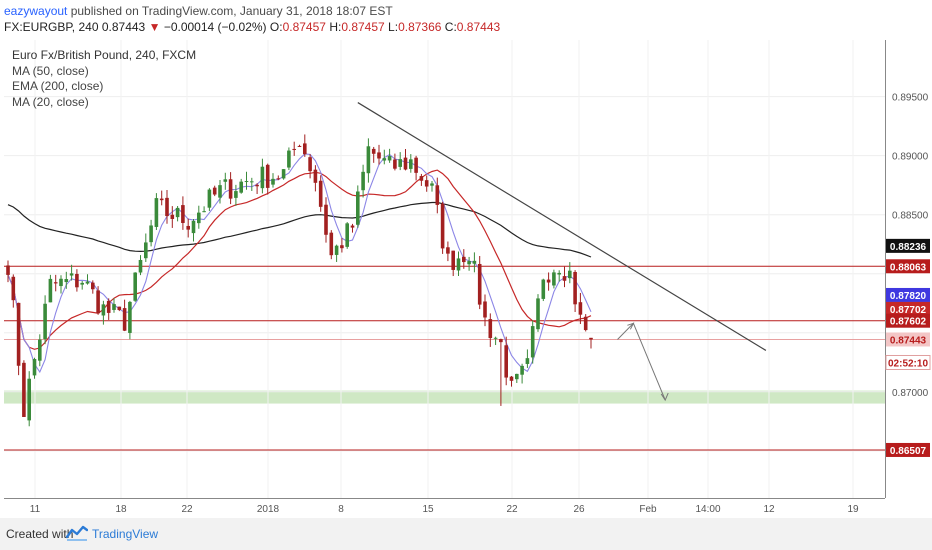 The width and height of the screenshot is (932, 550). I want to click on high-value: 0.87457, so click(363, 27).